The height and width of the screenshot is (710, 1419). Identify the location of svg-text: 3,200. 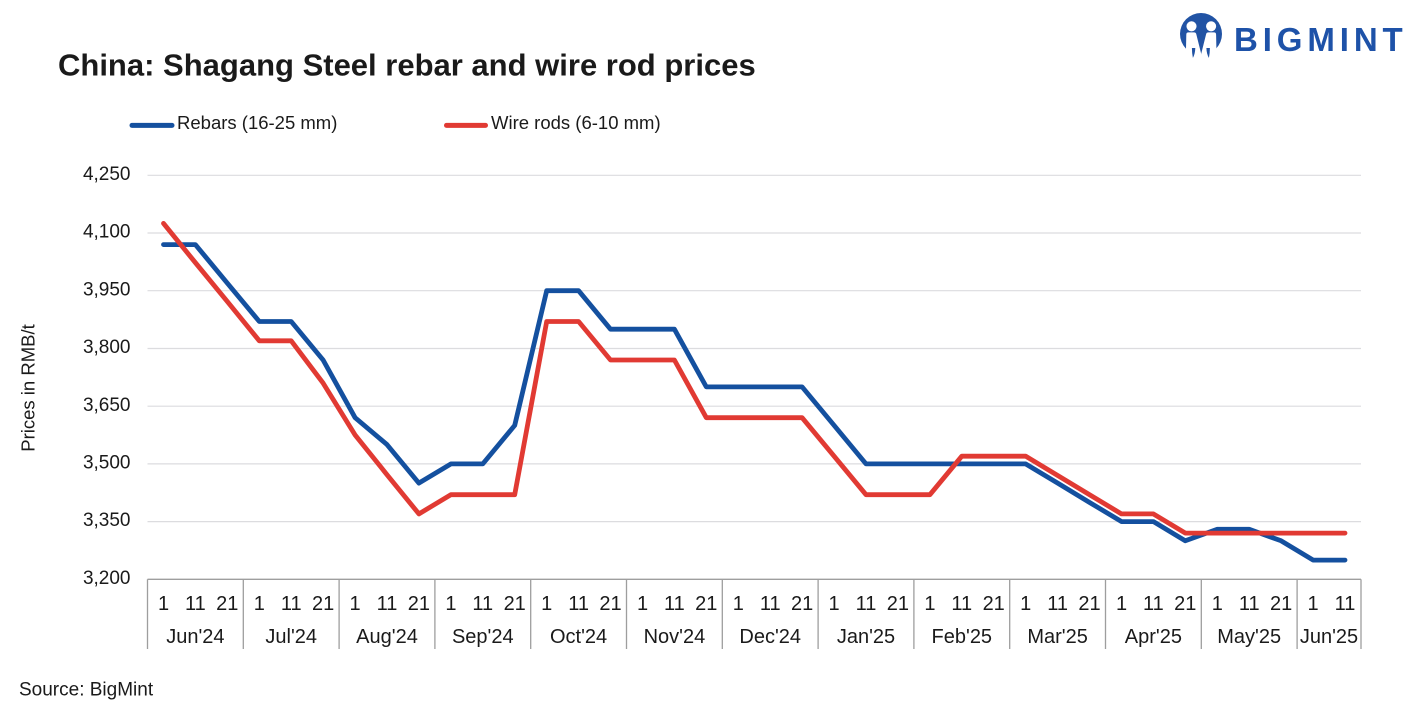
(107, 578).